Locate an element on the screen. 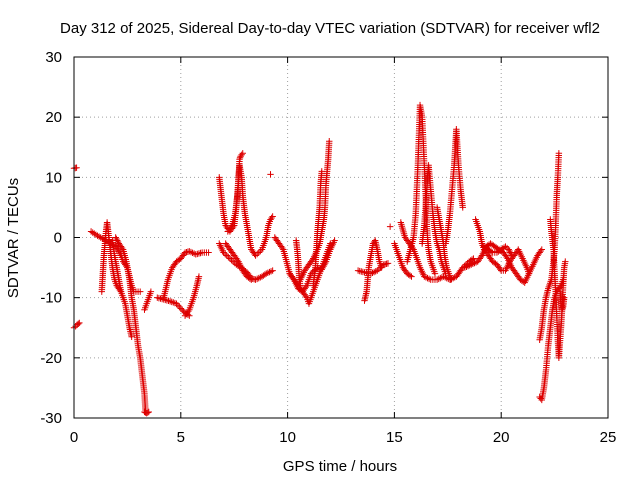 The height and width of the screenshot is (480, 640). y-tick-label: 0 is located at coordinates (58, 238).